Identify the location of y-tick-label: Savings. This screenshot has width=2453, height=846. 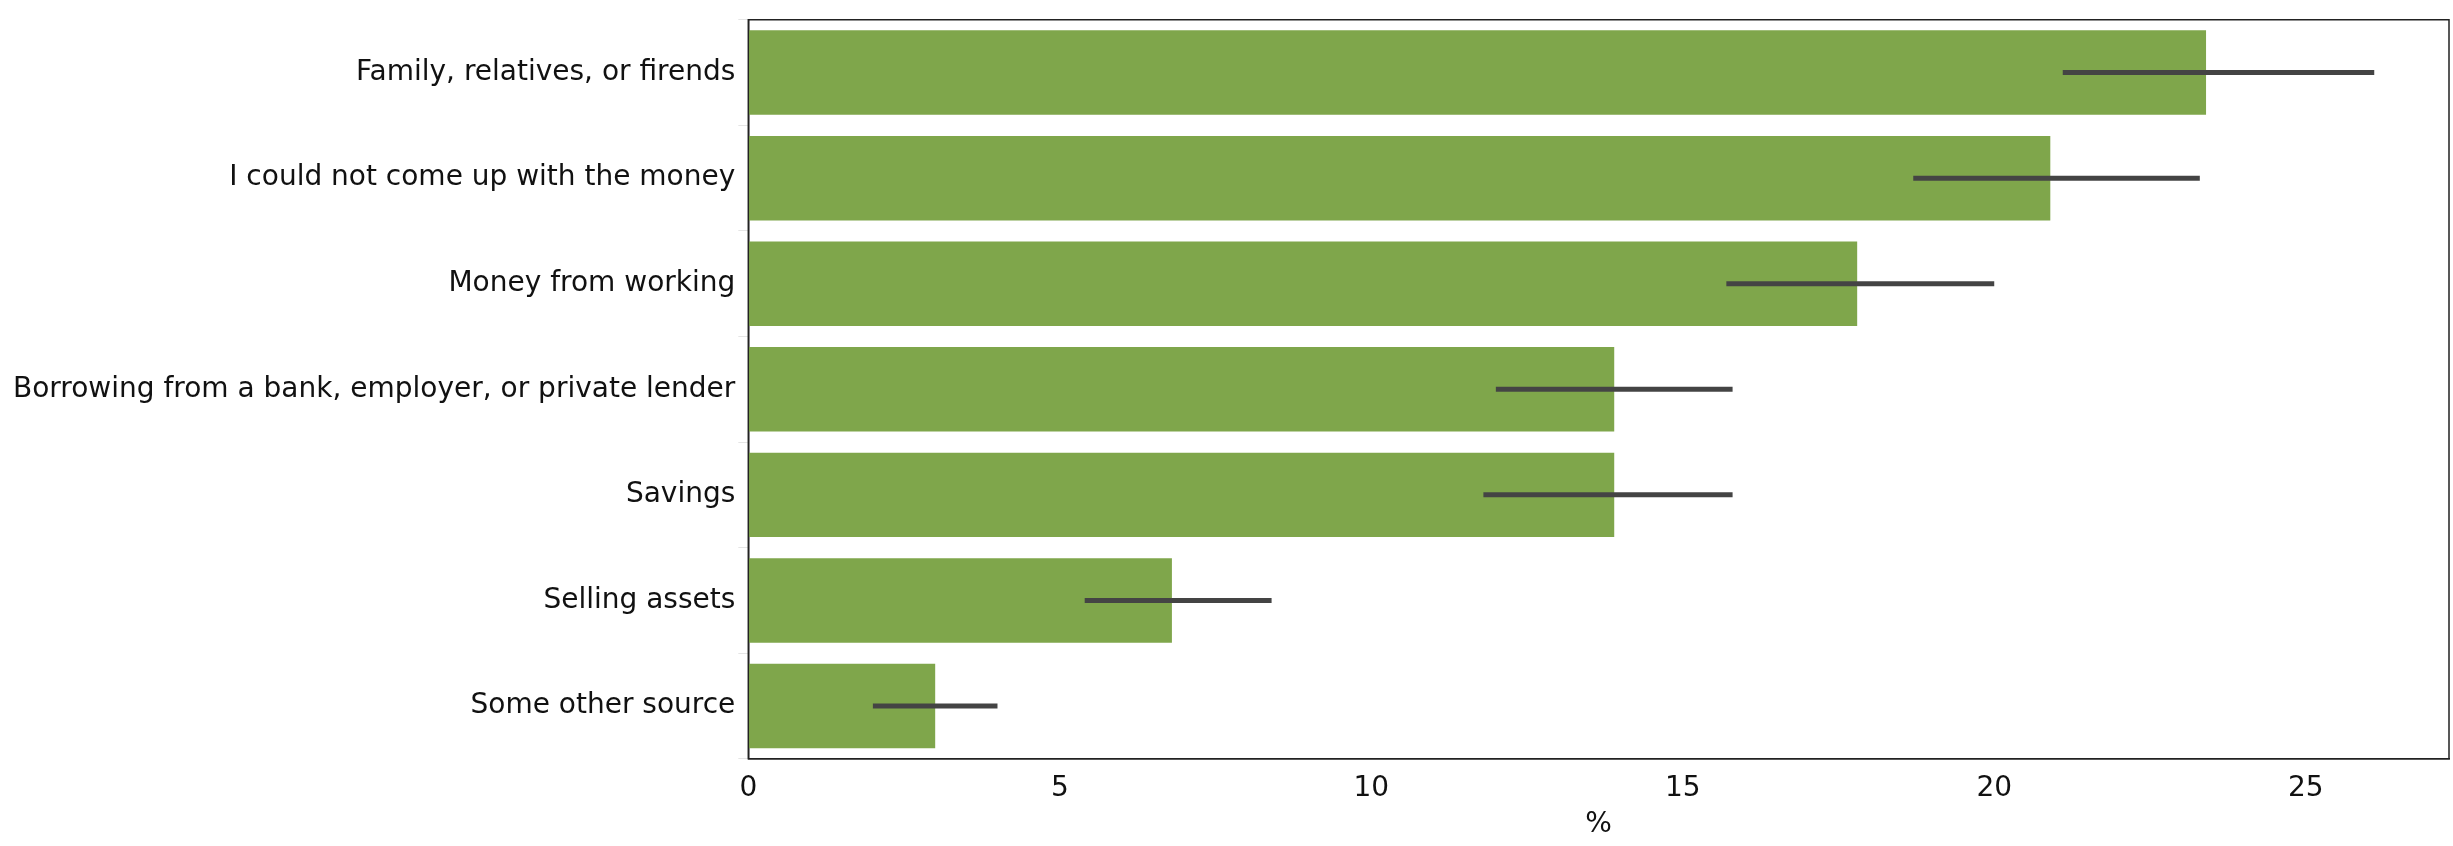
(680, 493).